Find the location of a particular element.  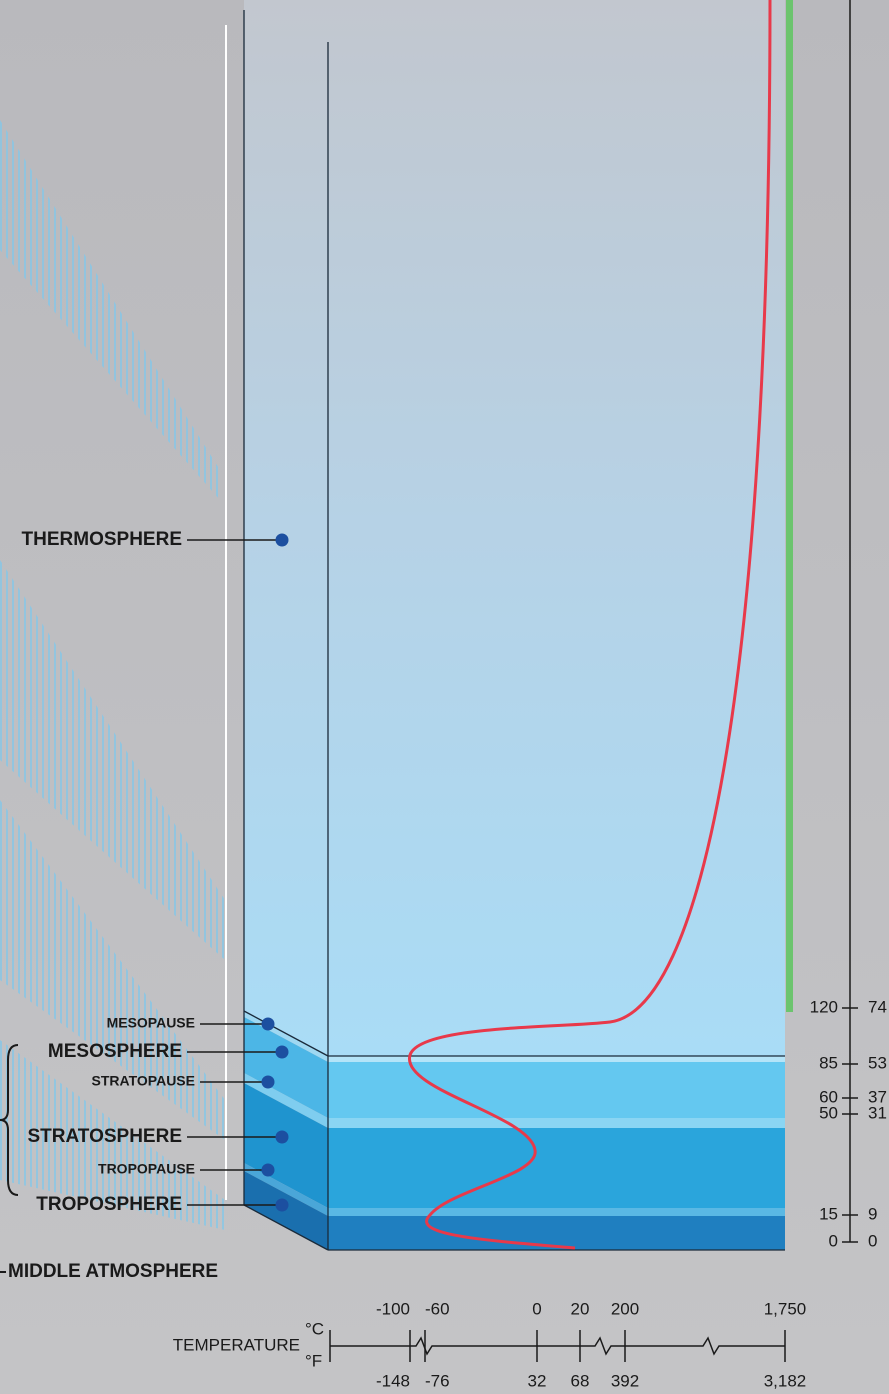

fahrenheit-label: -76 is located at coordinates (437, 1380).